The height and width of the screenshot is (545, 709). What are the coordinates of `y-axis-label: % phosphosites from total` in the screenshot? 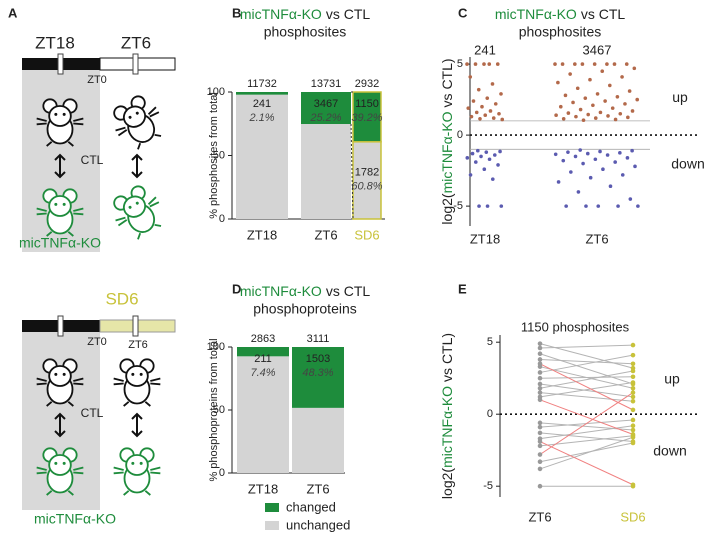 It's located at (214, 155).